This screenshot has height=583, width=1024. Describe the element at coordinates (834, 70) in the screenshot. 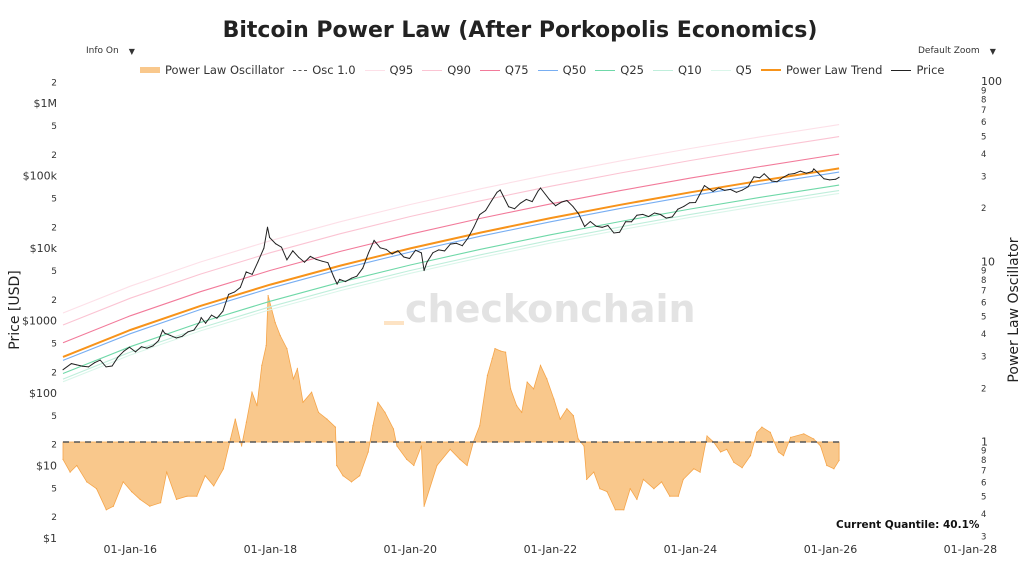

I see `legend-label: Power Law Trend` at that location.